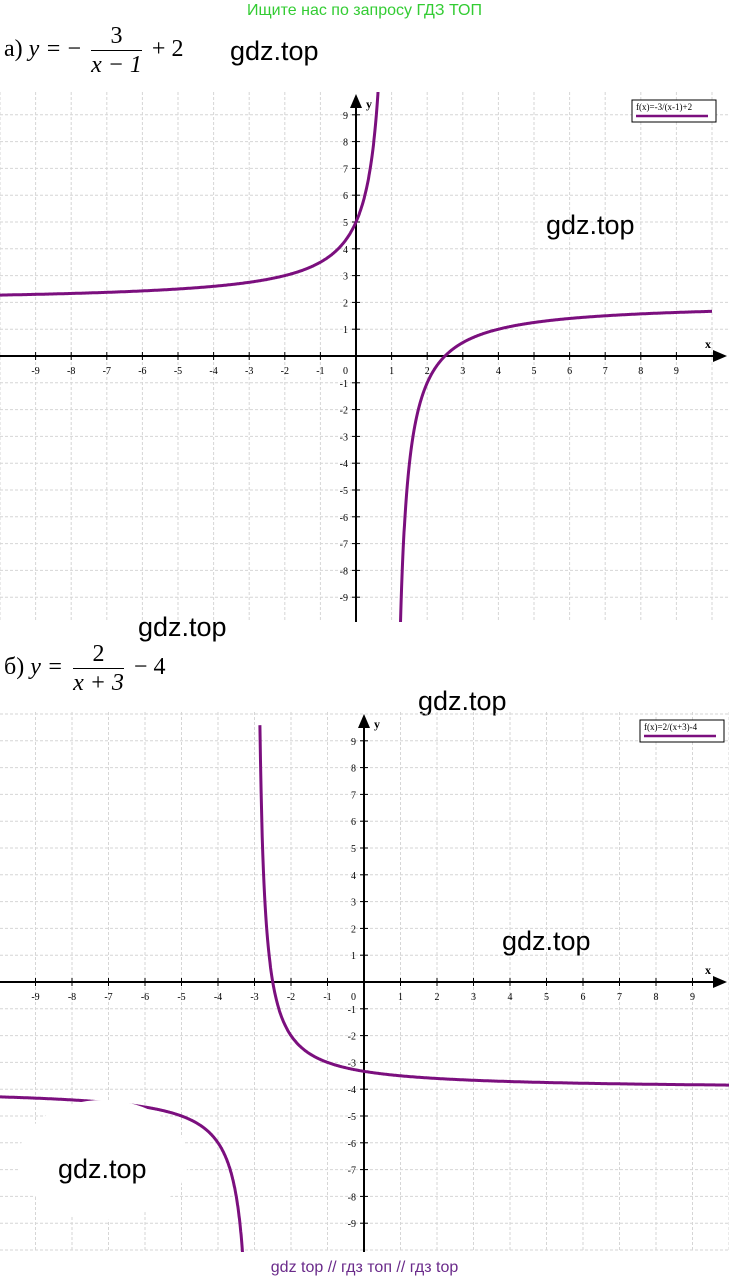  What do you see at coordinates (692, 997) in the screenshot?
I see `x-tick-label: 9` at bounding box center [692, 997].